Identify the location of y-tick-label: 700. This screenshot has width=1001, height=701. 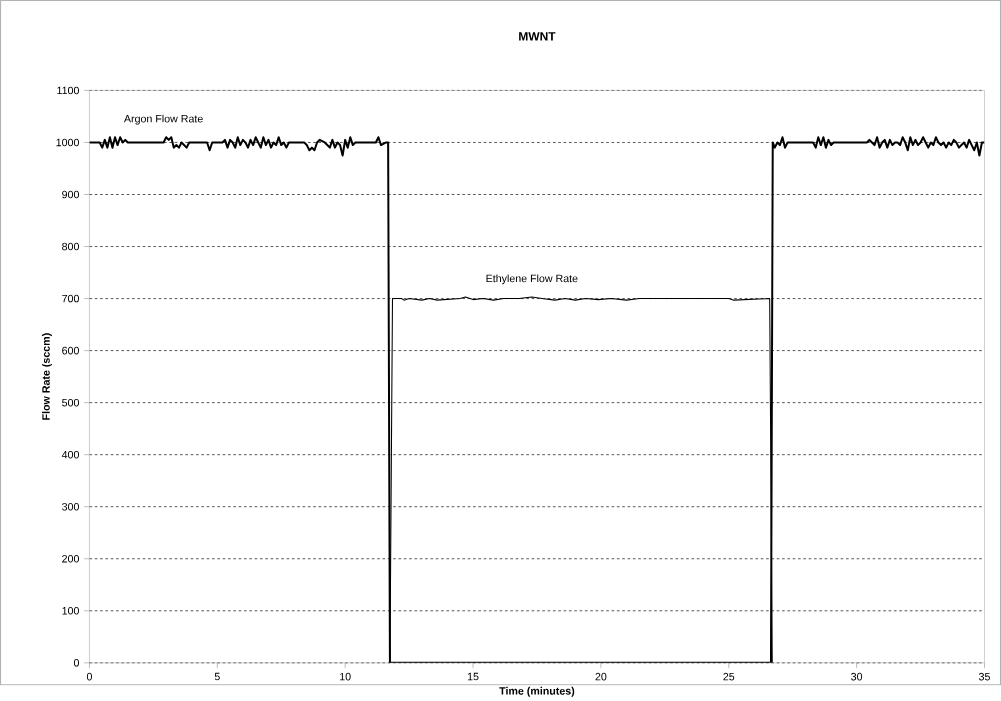
(70, 298).